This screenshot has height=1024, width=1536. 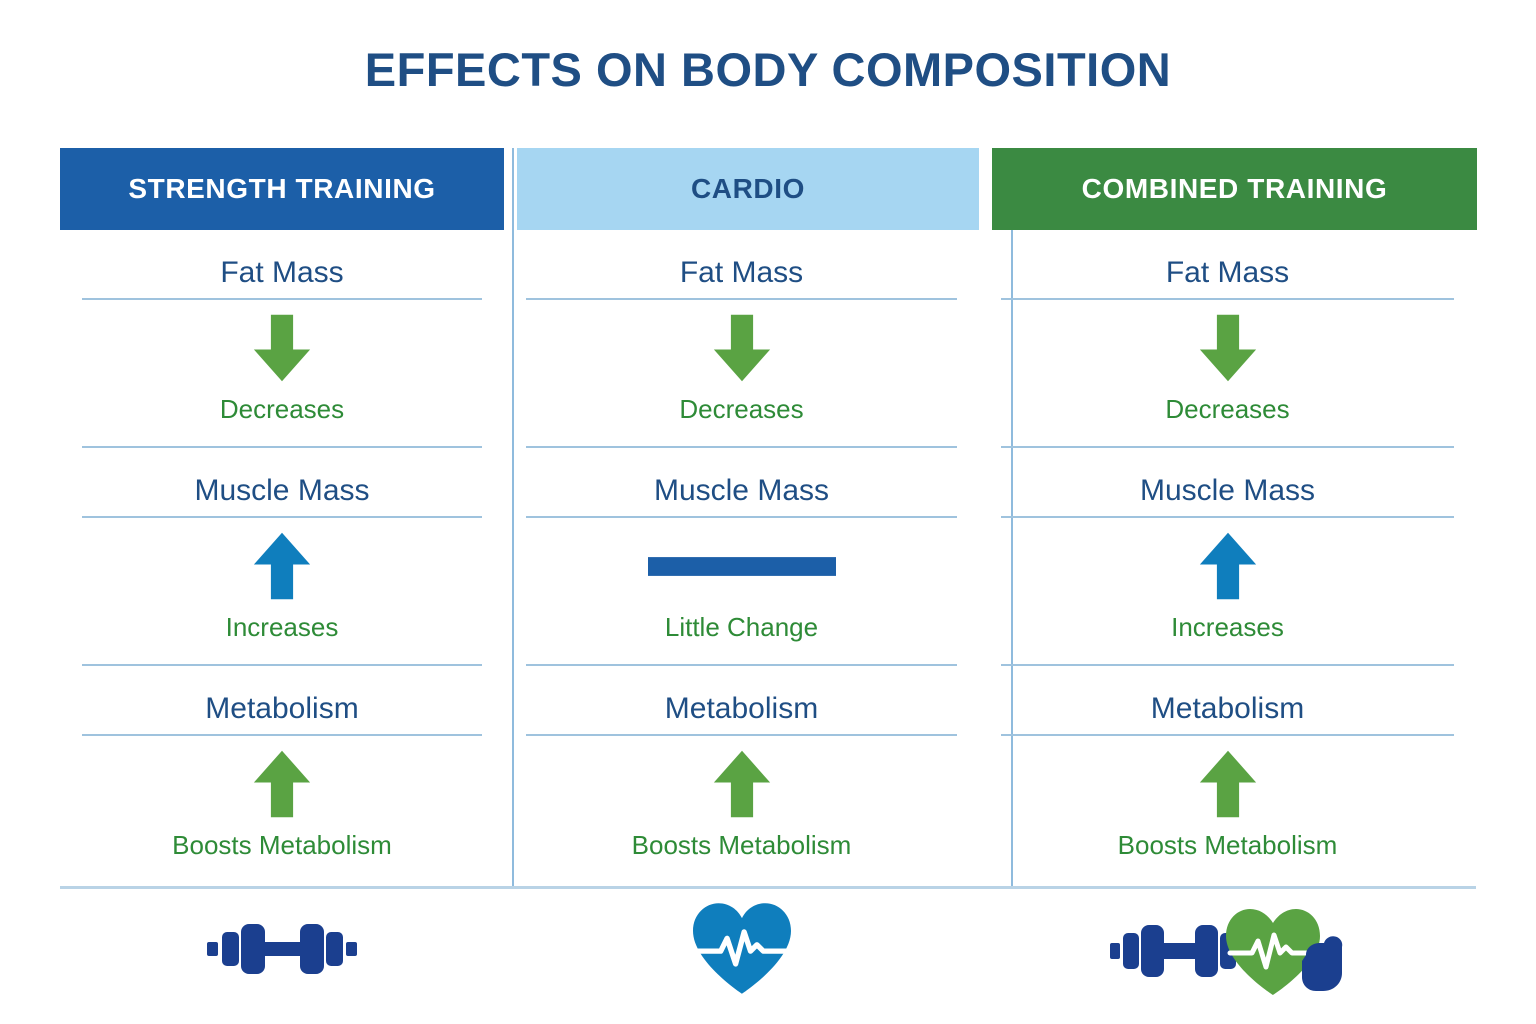 I want to click on footer-divider, so click(x=768, y=887).